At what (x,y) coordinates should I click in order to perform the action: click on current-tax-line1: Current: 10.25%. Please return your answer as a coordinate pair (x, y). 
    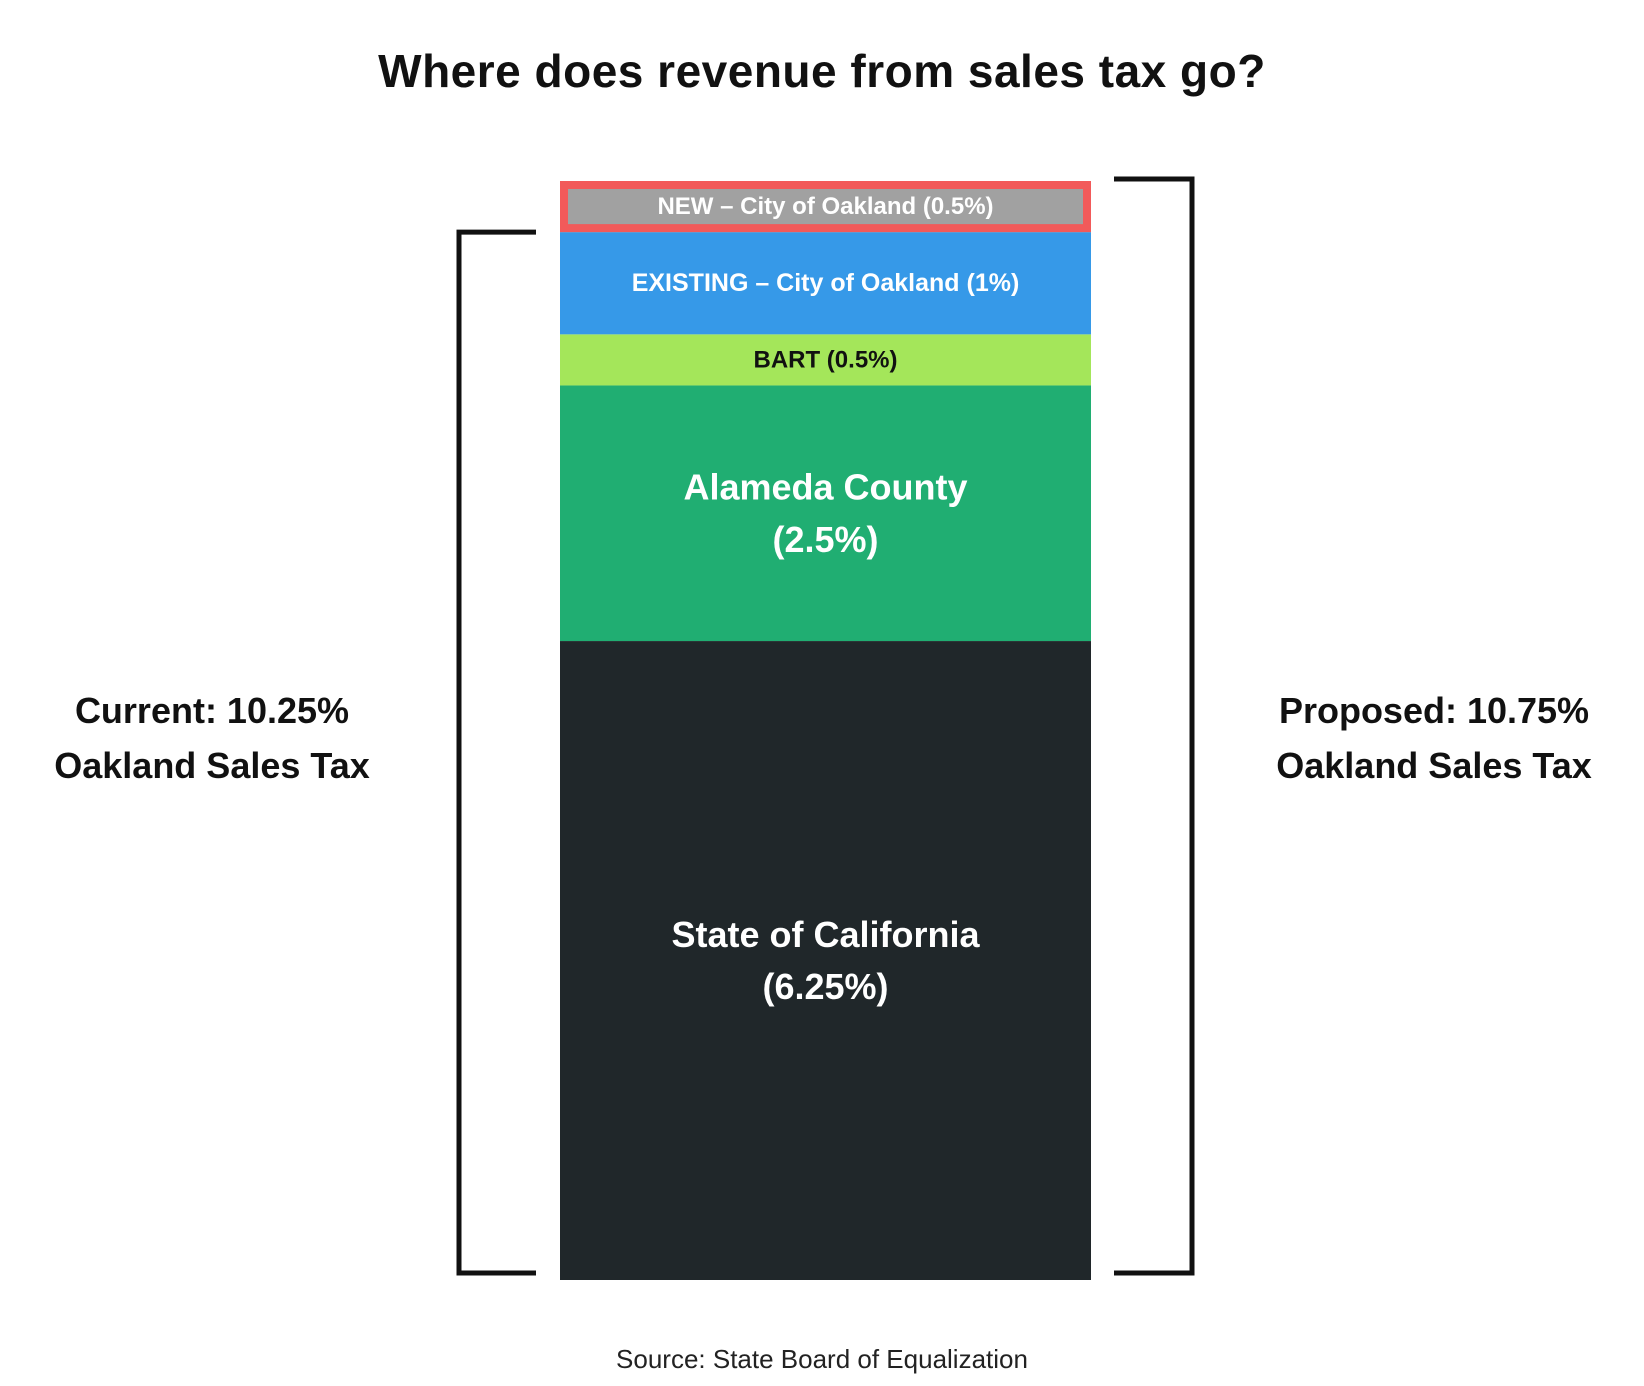
    Looking at the image, I should click on (212, 710).